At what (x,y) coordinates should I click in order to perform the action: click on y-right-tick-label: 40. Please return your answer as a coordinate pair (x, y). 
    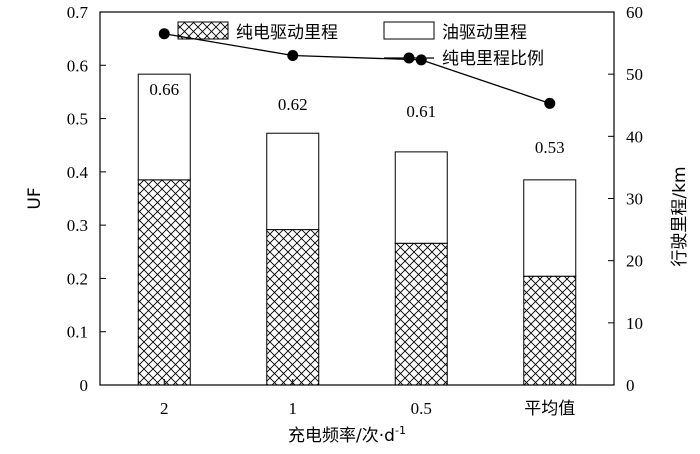
    Looking at the image, I should click on (634, 136).